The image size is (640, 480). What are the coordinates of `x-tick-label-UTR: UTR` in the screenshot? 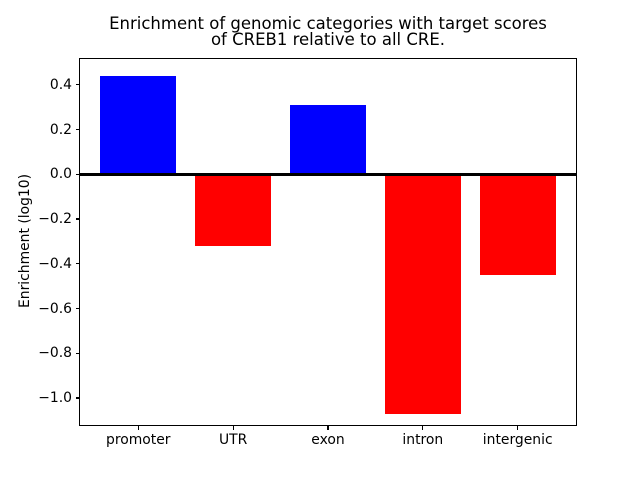 It's located at (233, 440).